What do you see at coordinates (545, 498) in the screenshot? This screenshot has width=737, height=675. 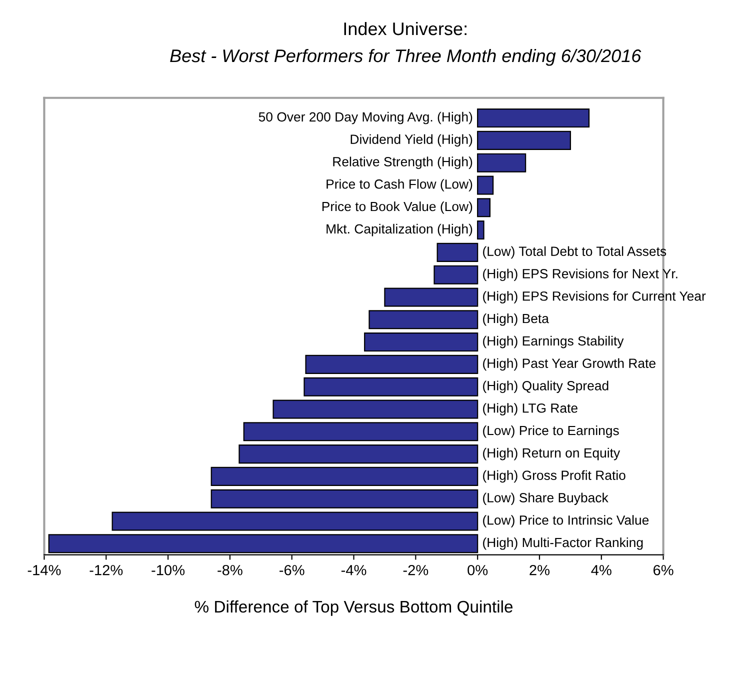 I see `y-tick-label: (Low) Share Buyback` at bounding box center [545, 498].